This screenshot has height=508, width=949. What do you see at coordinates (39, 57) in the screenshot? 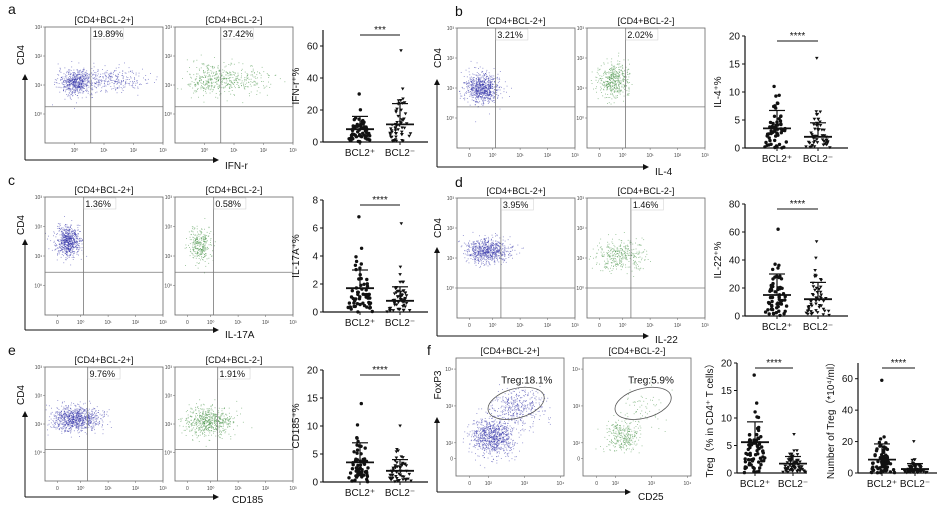
I see `y-tick-label: 10²` at bounding box center [39, 57].